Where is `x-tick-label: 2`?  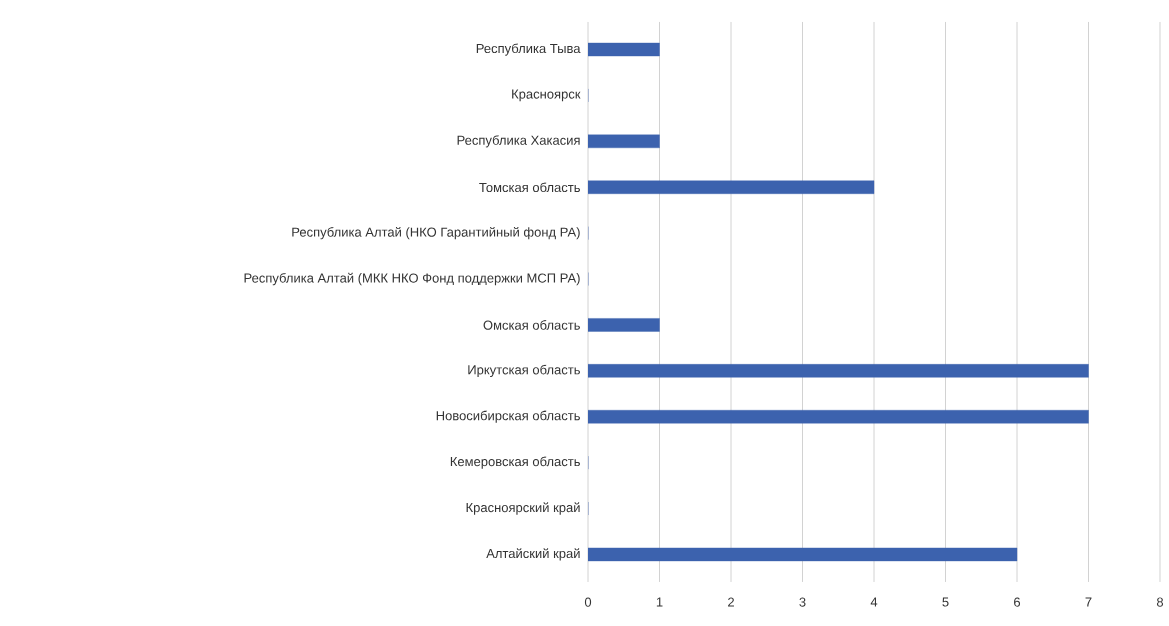 x-tick-label: 2 is located at coordinates (731, 602).